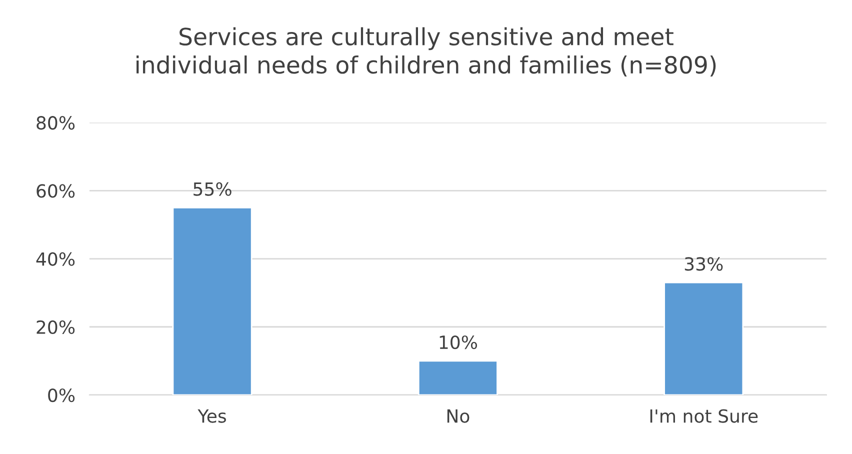 This screenshot has height=454, width=852. I want to click on y-tick-label: 80%, so click(55, 123).